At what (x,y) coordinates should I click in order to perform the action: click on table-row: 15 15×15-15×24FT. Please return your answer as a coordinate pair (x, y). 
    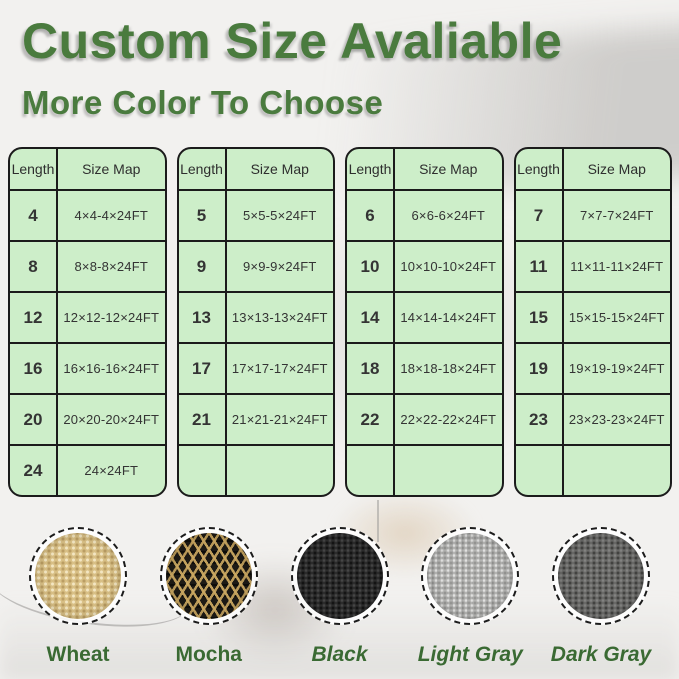
    Looking at the image, I should click on (592, 316).